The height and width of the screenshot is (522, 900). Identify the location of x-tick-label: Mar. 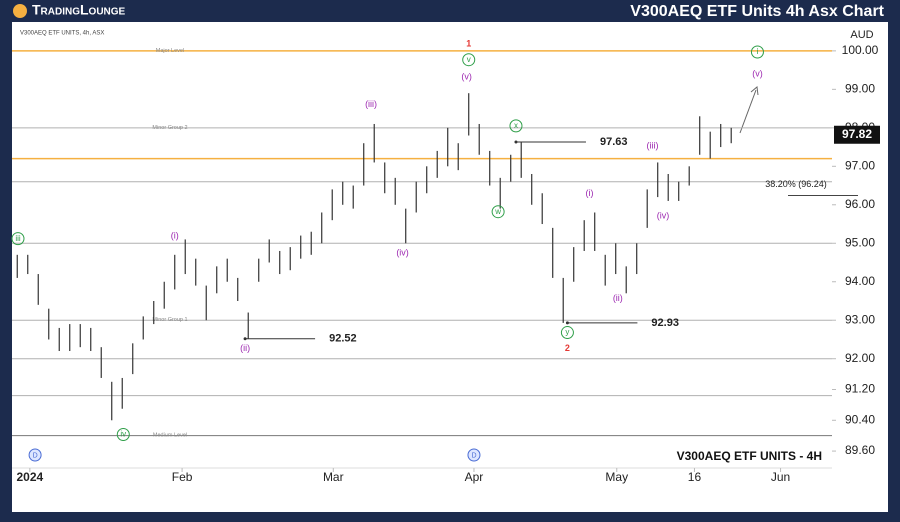
(333, 477).